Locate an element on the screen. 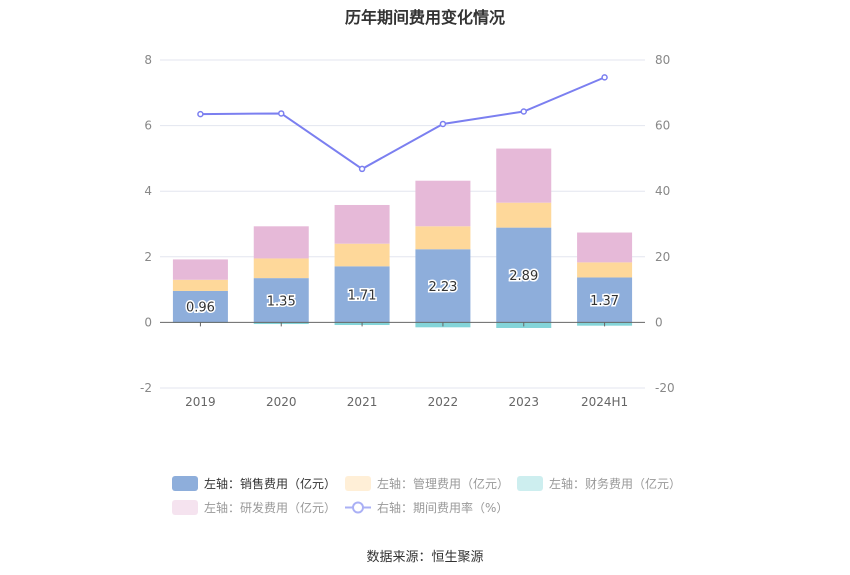 The image size is (850, 575). legend-label: 左轴：销售费用（亿元） is located at coordinates (270, 484).